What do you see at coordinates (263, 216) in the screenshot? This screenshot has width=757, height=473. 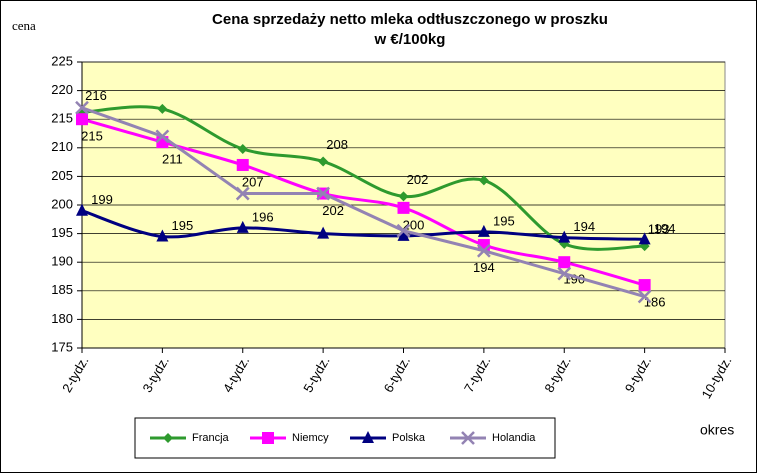 I see `data-label: 196` at bounding box center [263, 216].